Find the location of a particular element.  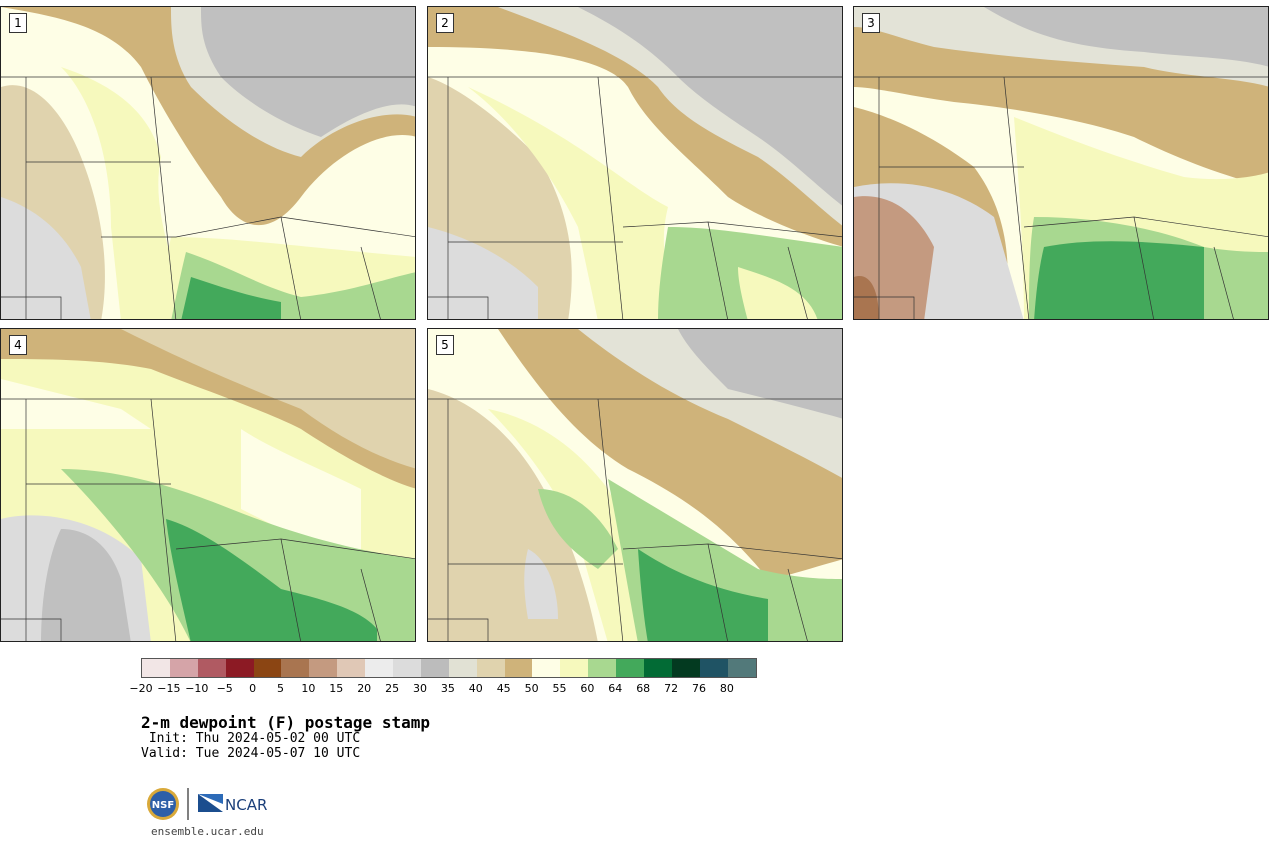

colorbar-tick-label: 55 is located at coordinates (559, 688).